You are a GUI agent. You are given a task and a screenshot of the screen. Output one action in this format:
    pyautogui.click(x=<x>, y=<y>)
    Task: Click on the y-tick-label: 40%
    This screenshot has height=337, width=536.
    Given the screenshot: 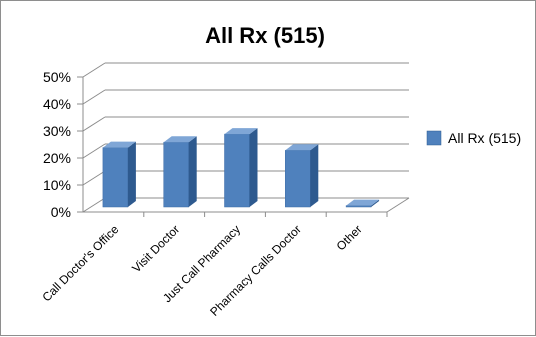 What is the action you would take?
    pyautogui.click(x=57, y=104)
    